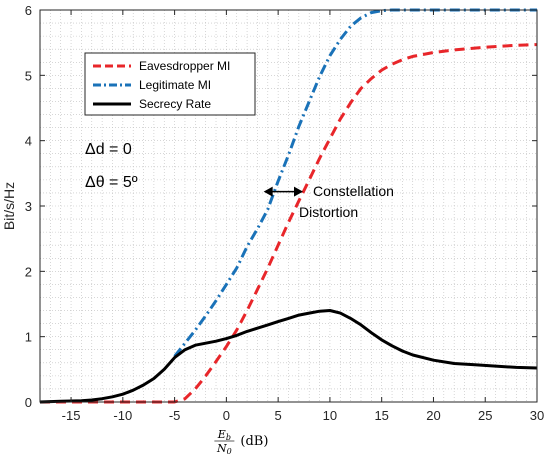 This screenshot has height=456, width=550. Describe the element at coordinates (28, 402) in the screenshot. I see `y-tick-label: 0` at that location.